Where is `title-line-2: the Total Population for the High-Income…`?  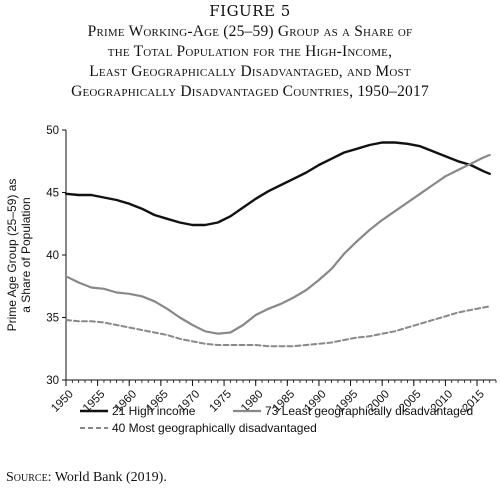
title-line-2: the Total Population for the High-Income… is located at coordinates (250, 51).